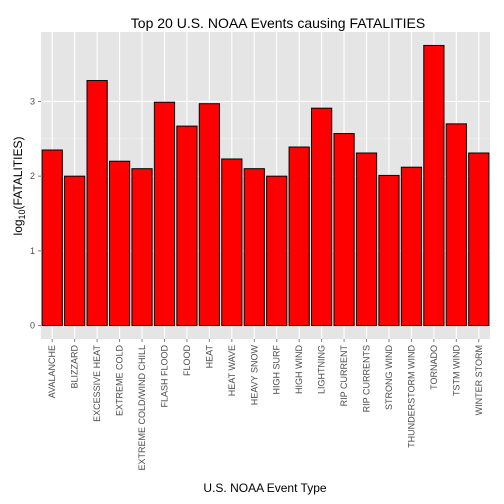  What do you see at coordinates (411, 396) in the screenshot?
I see `x-tick-label: THUNDERSTORM WIND` at bounding box center [411, 396].